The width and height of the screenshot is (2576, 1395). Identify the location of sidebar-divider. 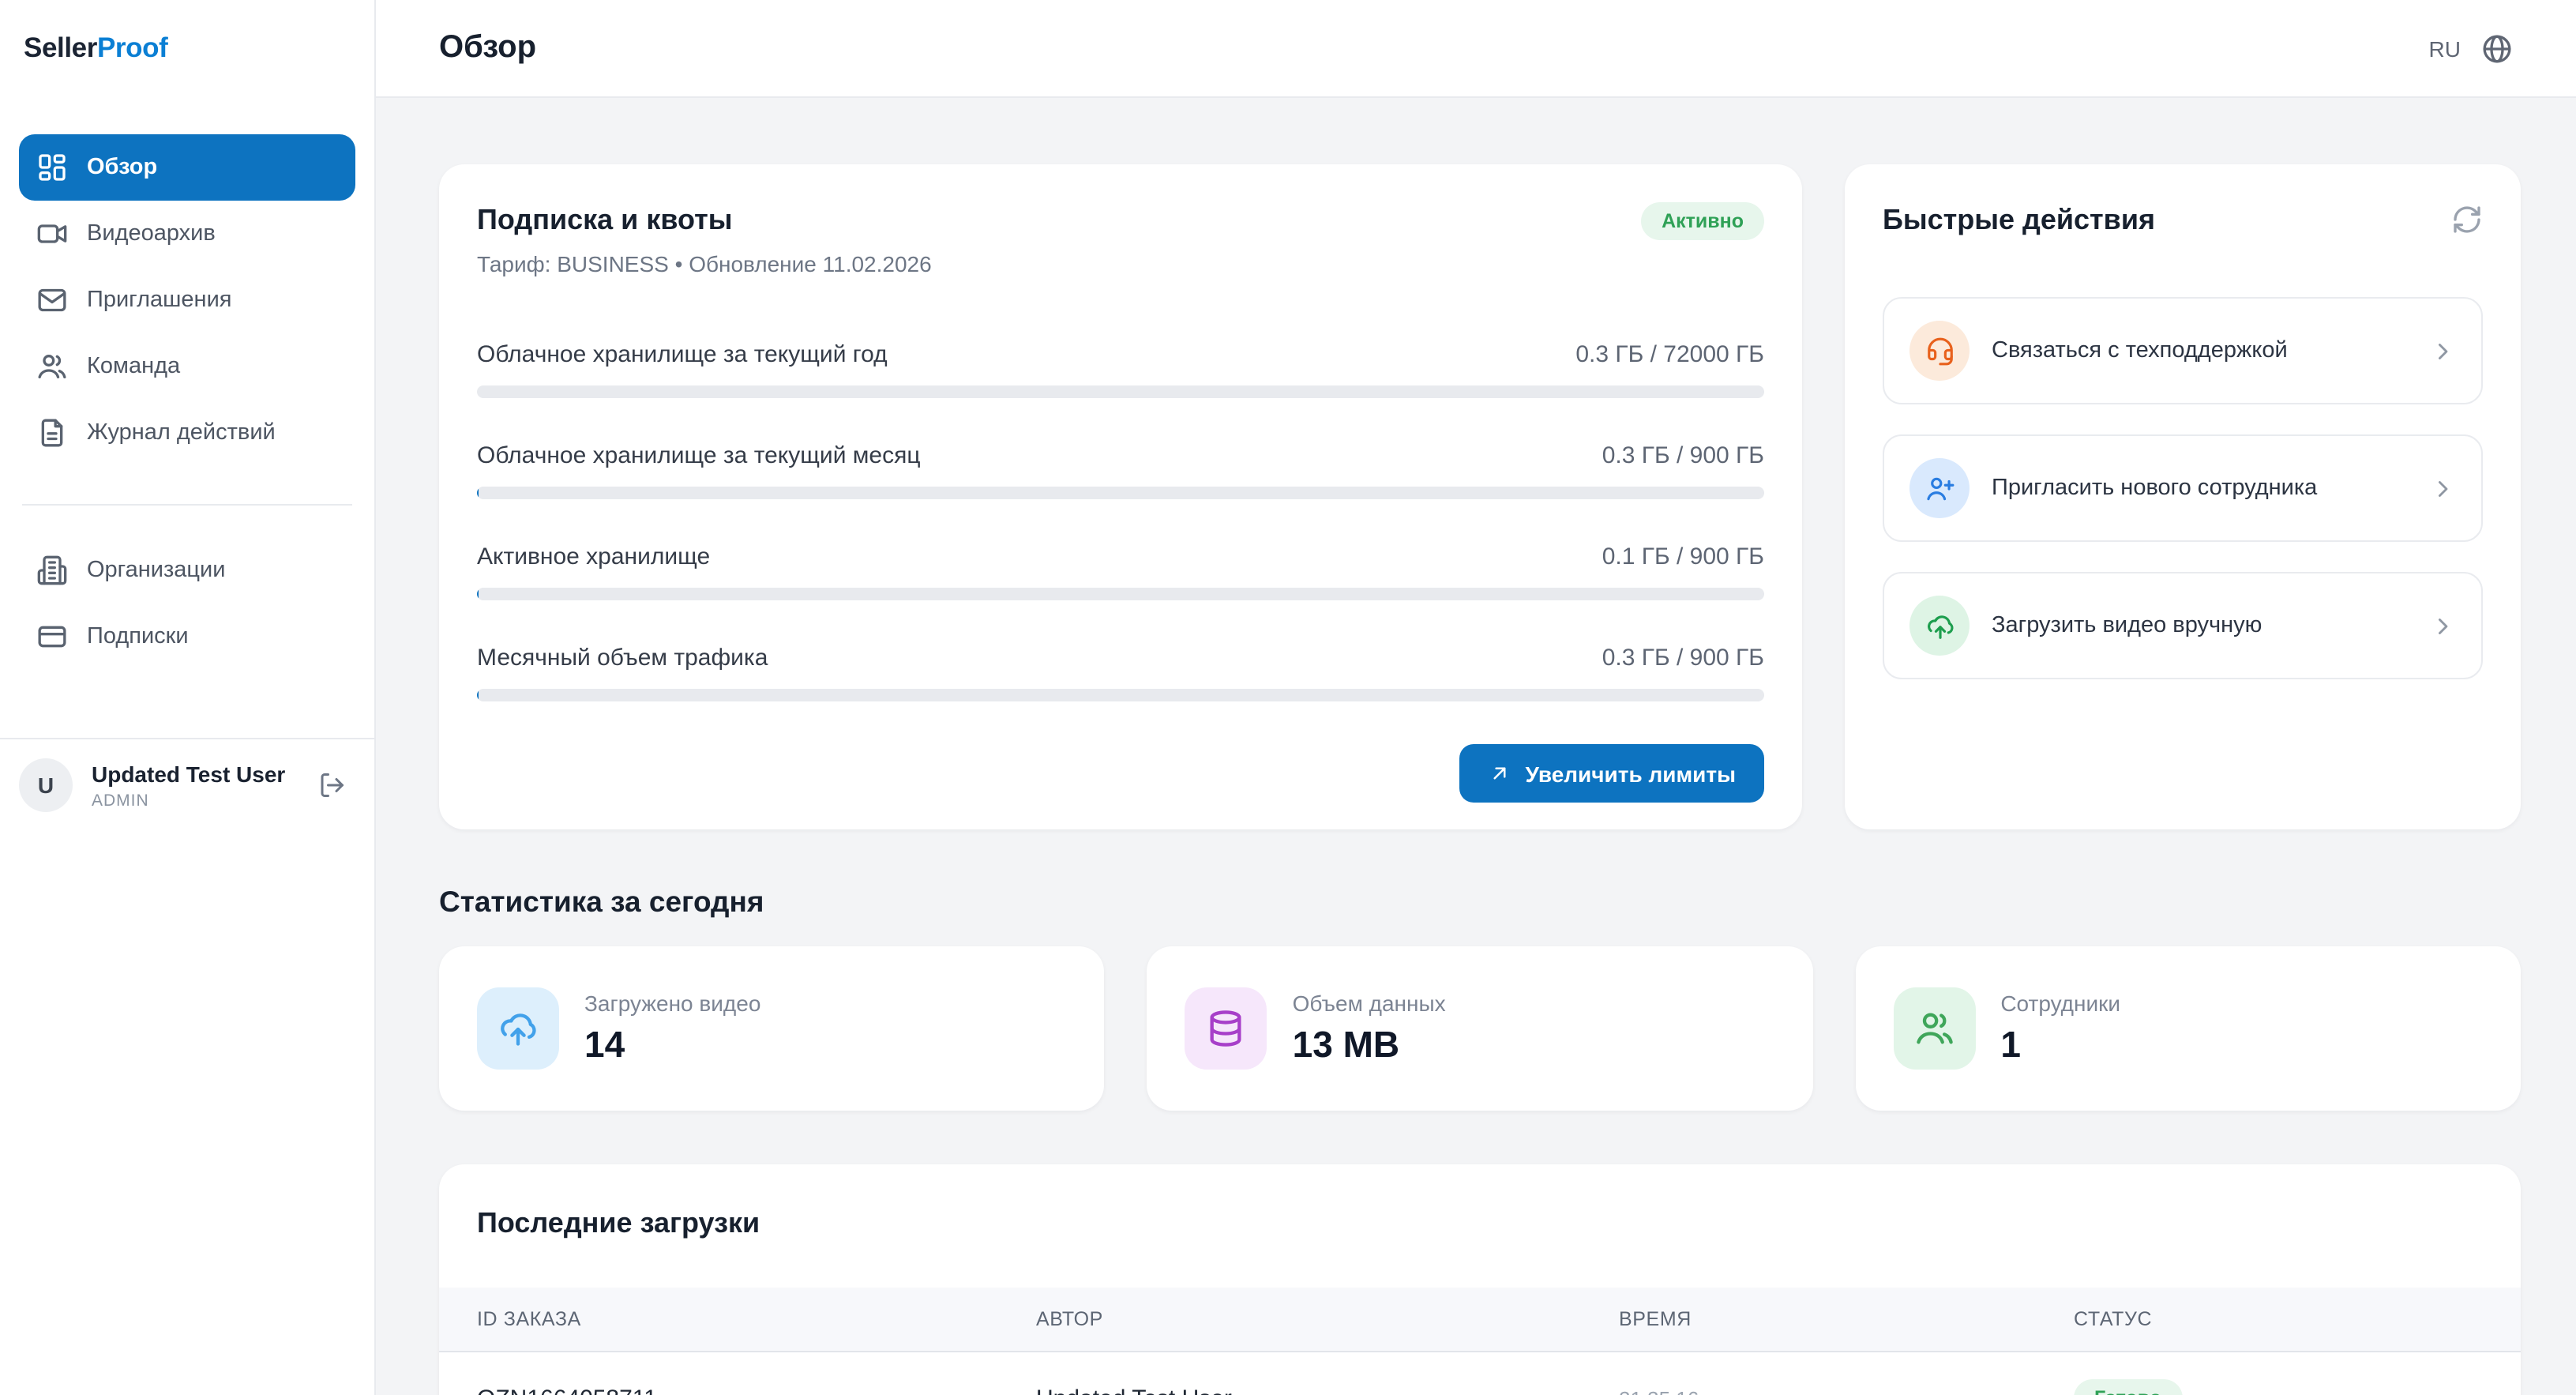
(187, 505).